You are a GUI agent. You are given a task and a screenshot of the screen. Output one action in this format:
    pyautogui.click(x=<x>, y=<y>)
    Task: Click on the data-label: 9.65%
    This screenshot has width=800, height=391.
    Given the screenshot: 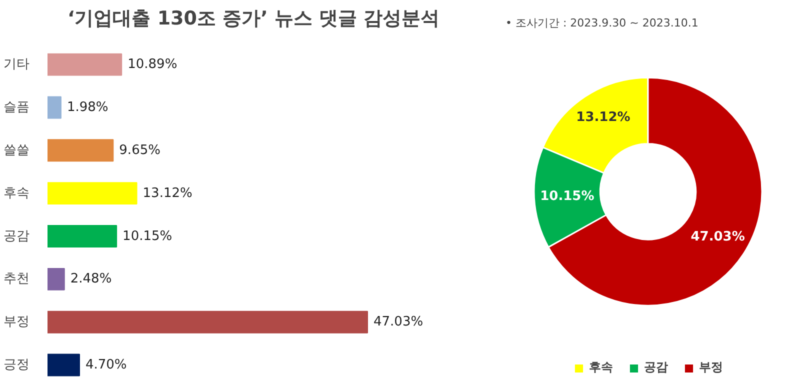 What is the action you would take?
    pyautogui.click(x=139, y=150)
    